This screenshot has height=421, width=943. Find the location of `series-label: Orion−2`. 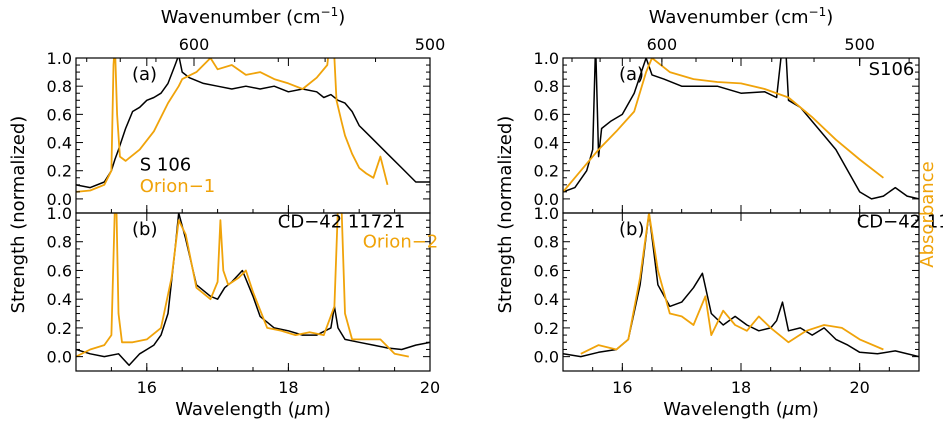

series-label: Orion−2 is located at coordinates (401, 241).